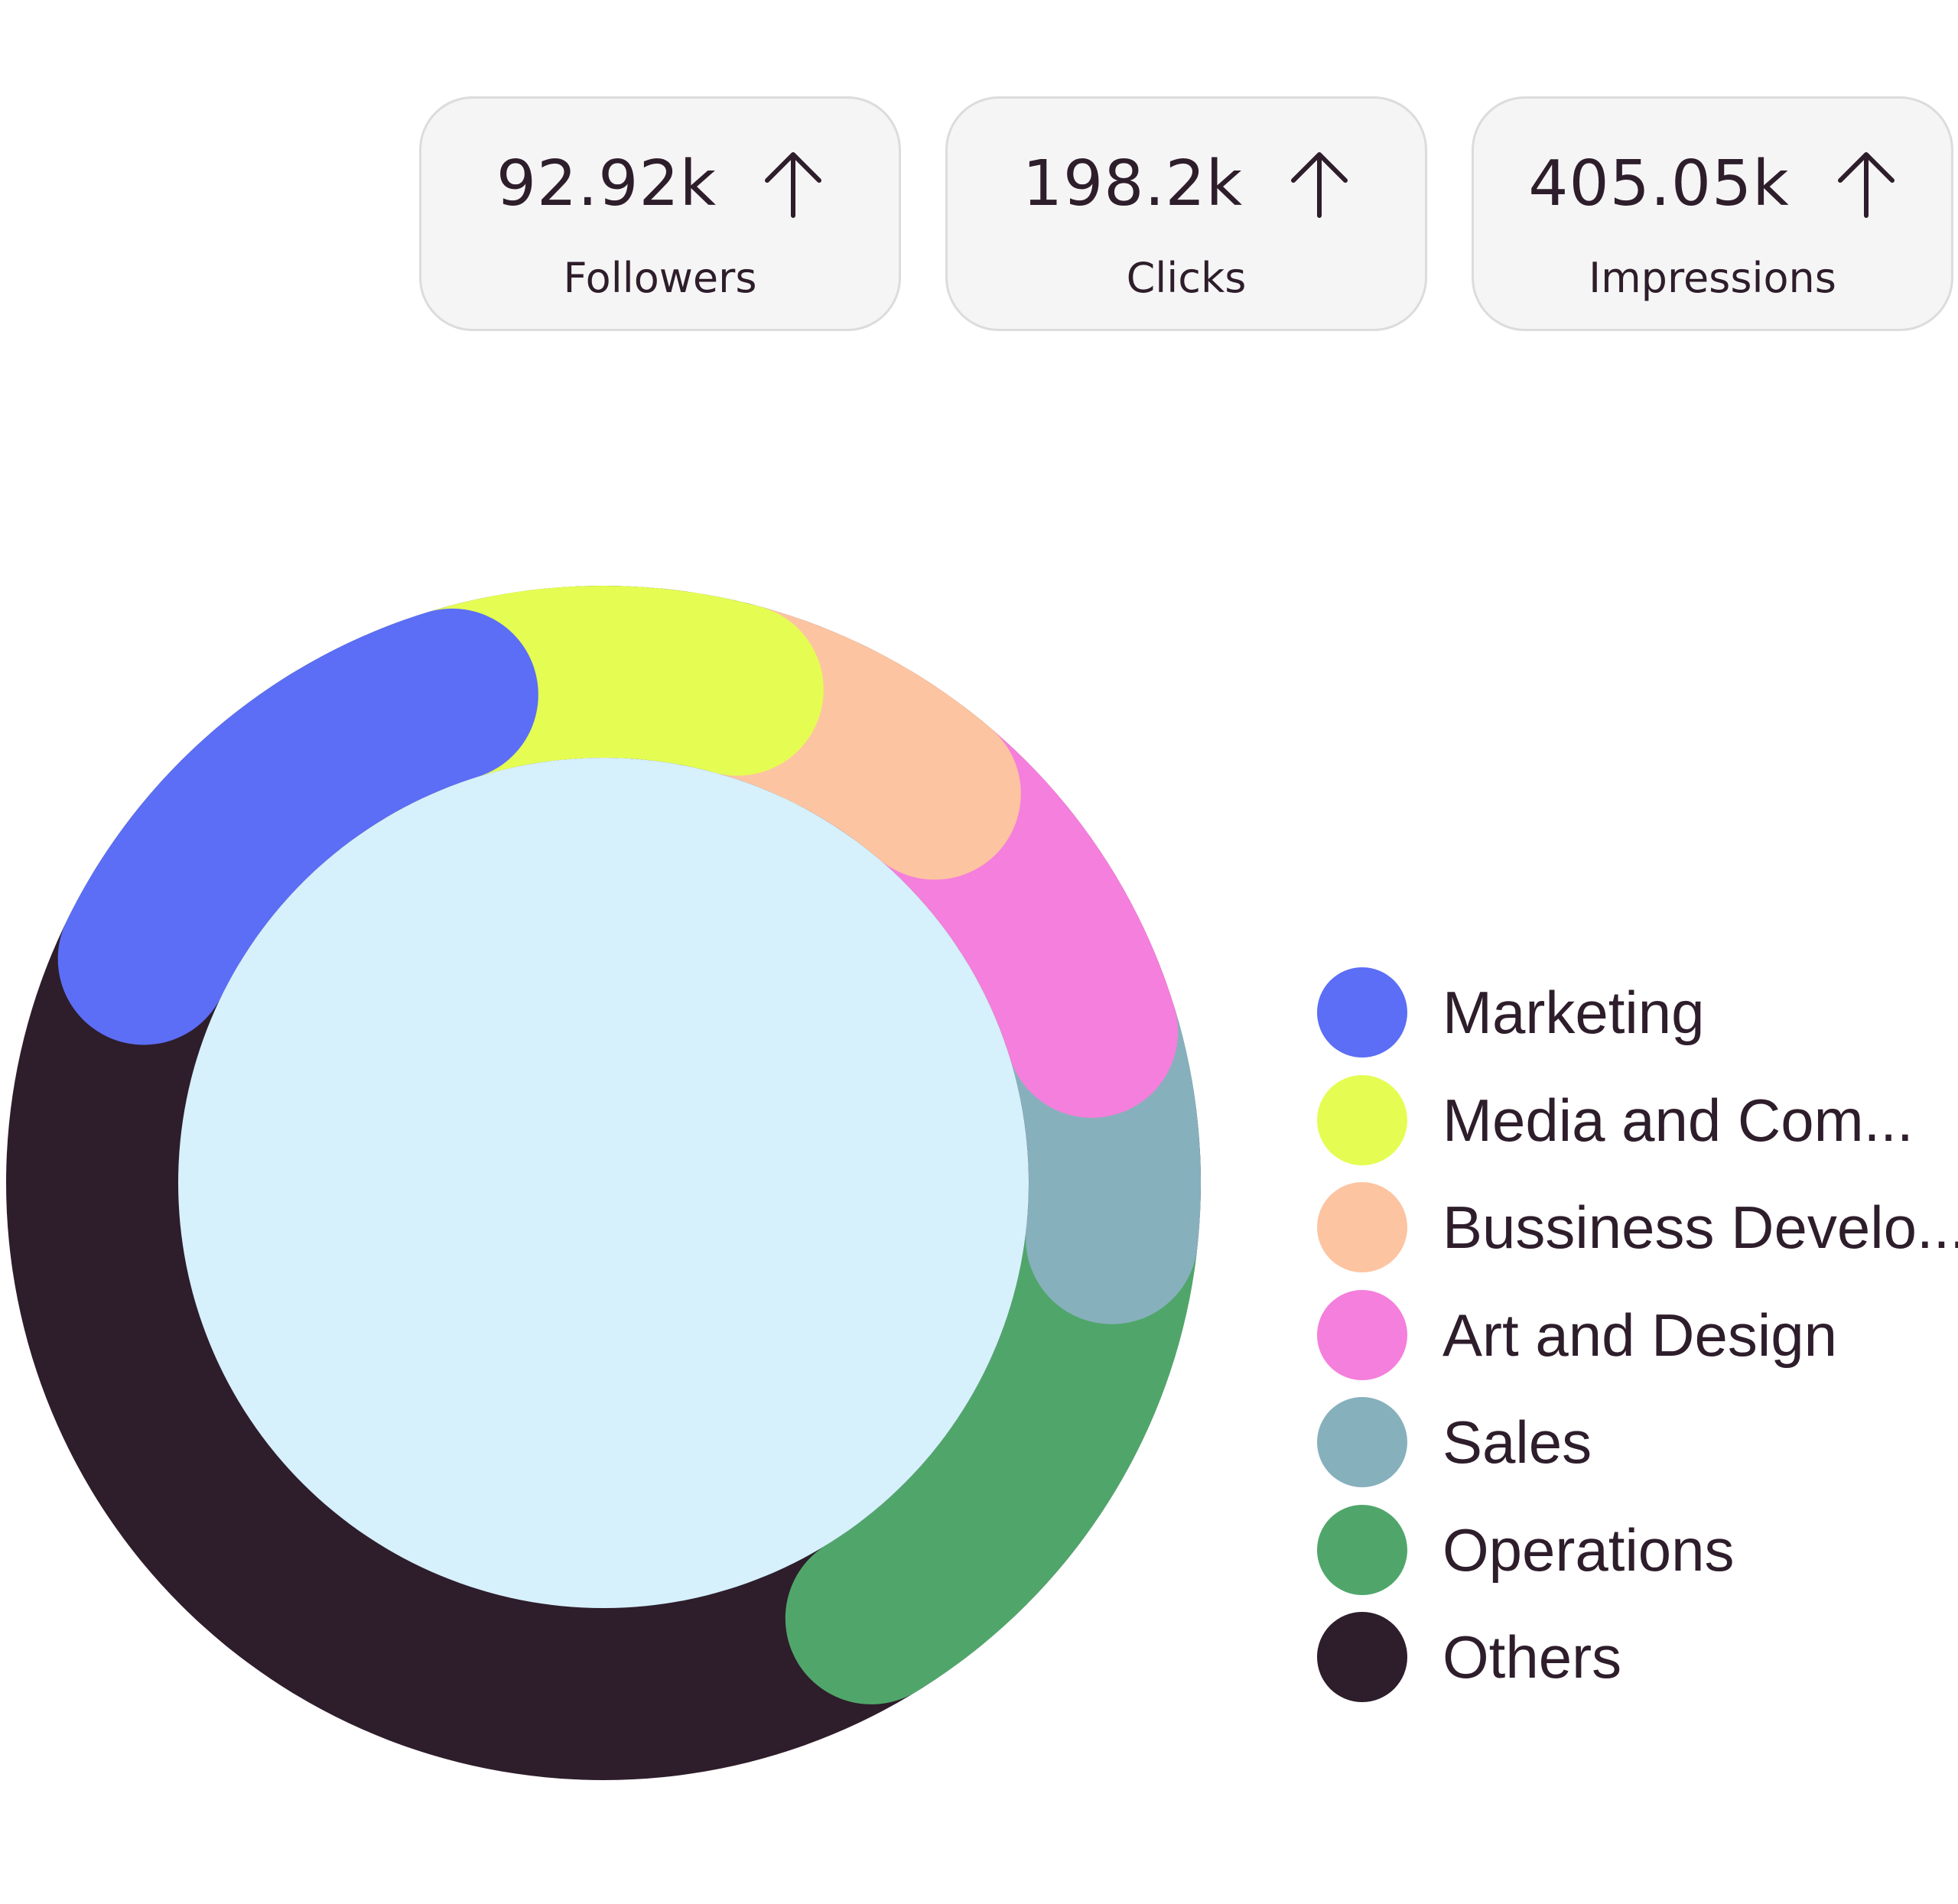 Image resolution: width=1958 pixels, height=1904 pixels. I want to click on legend-item-marketing: Marketing, so click(1637, 1013).